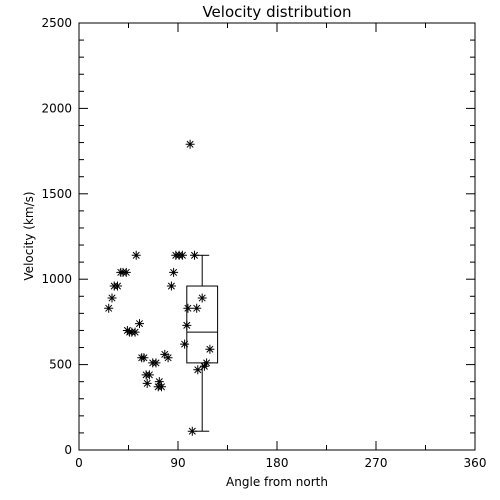 Image resolution: width=500 pixels, height=500 pixels. What do you see at coordinates (79, 463) in the screenshot?
I see `x-tick-label: 0` at bounding box center [79, 463].